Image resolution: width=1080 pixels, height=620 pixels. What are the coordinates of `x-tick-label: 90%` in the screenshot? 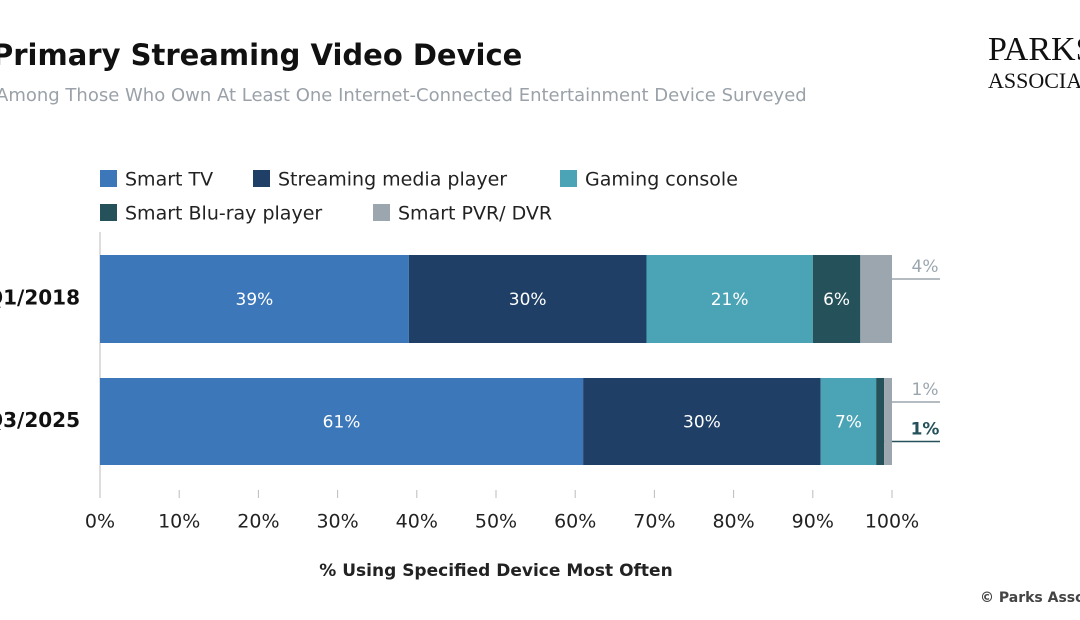 It's located at (813, 522).